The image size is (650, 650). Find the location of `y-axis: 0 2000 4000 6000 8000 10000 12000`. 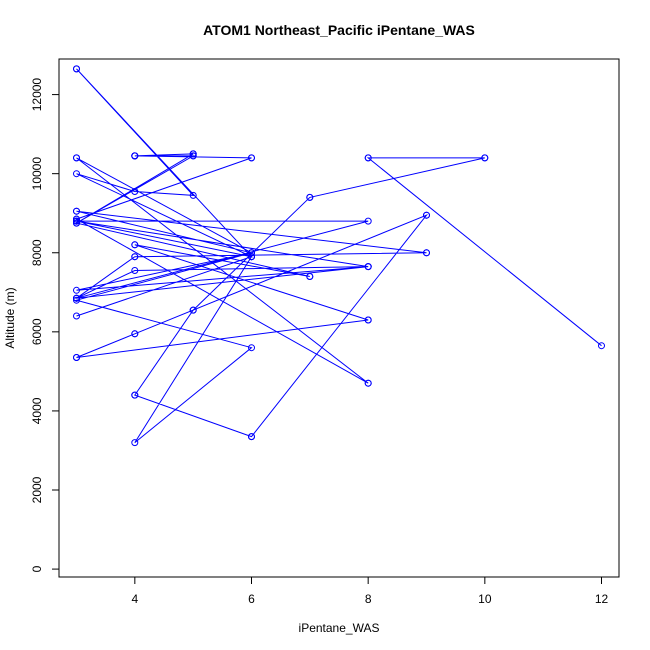

y-axis: 0 2000 4000 6000 8000 10000 12000 is located at coordinates (44, 325).